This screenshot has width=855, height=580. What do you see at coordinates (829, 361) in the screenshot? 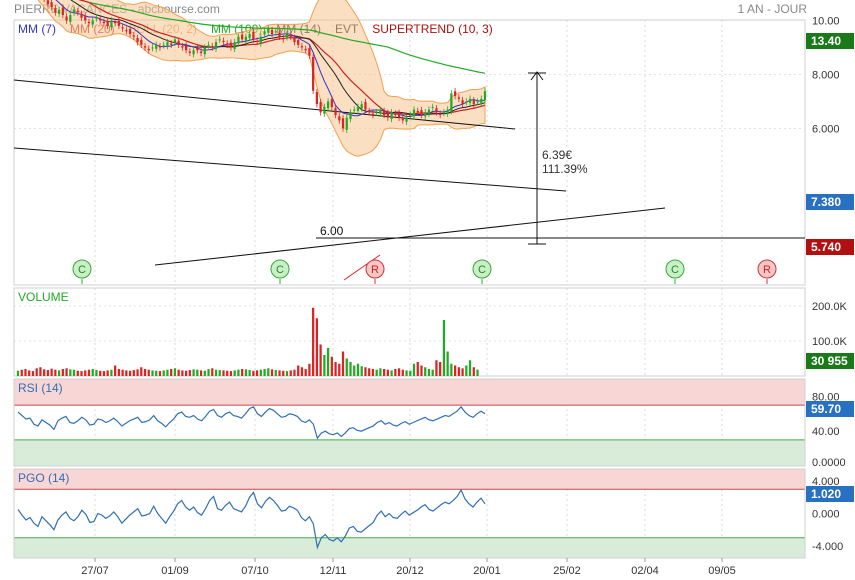
I see `volume-badge: 30 955` at bounding box center [829, 361].